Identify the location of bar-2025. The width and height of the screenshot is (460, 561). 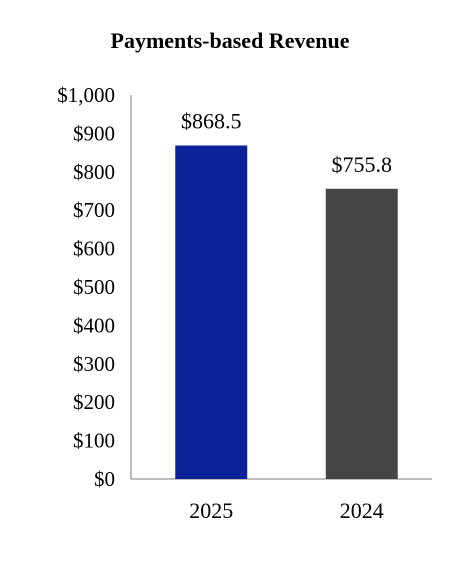
(211, 312).